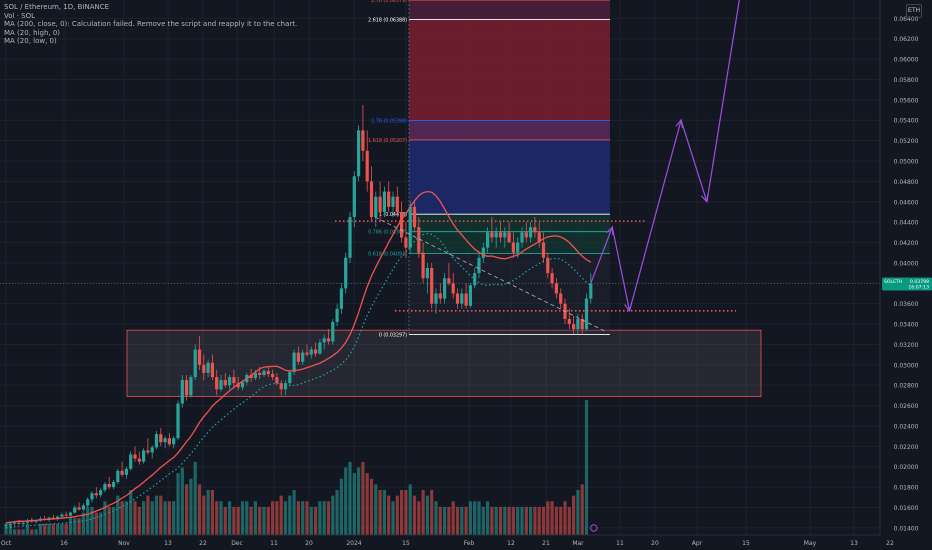 The width and height of the screenshot is (932, 550). What do you see at coordinates (906, 80) in the screenshot?
I see `y-tick-label: 0.05800` at bounding box center [906, 80].